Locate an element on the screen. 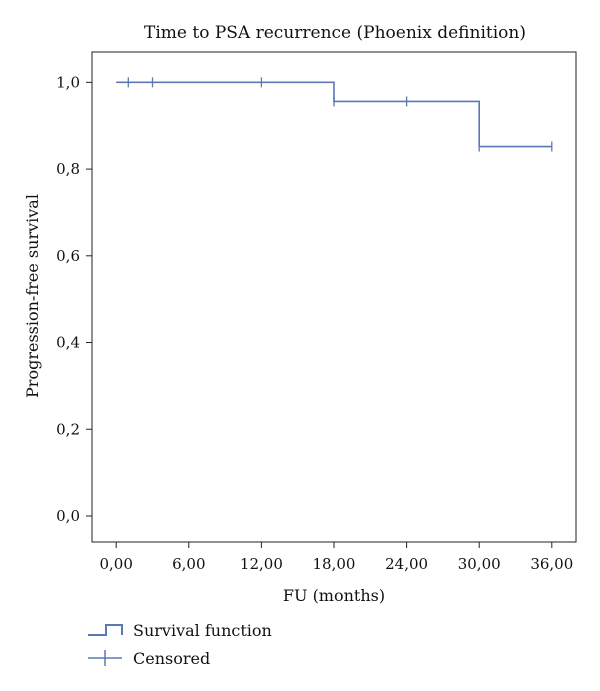 The width and height of the screenshot is (600, 691). legend-survival-swatch is located at coordinates (105, 630).